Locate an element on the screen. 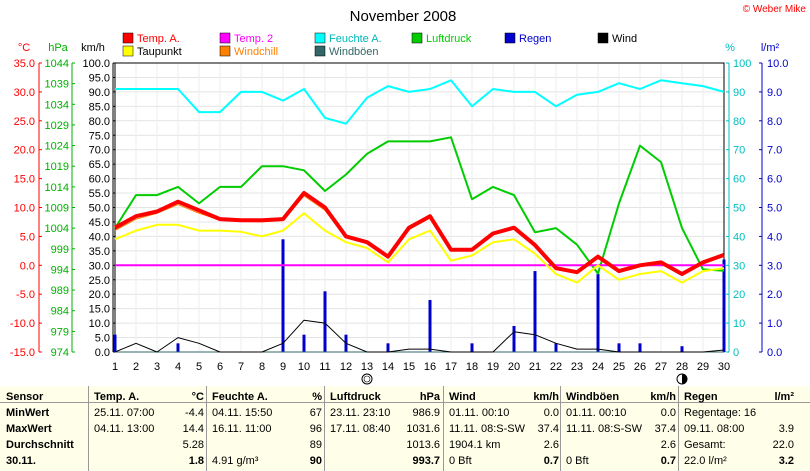  tick-hpa-9: 999 is located at coordinates (60, 250).